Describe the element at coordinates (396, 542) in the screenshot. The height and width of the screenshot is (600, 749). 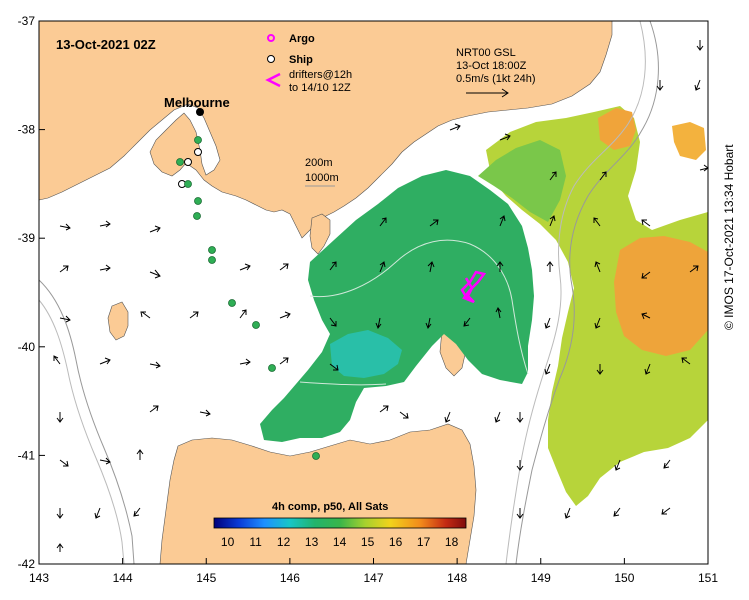
I see `colorbar-tick-label: 16` at that location.